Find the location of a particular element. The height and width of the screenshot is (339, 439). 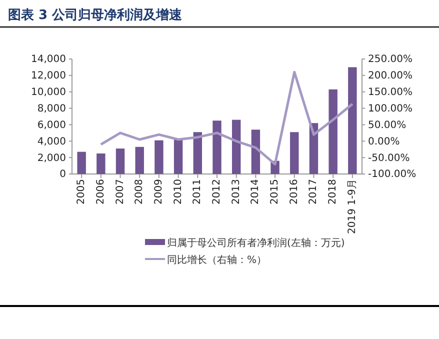

y-tick-label: 2,000 is located at coordinates (51, 158).